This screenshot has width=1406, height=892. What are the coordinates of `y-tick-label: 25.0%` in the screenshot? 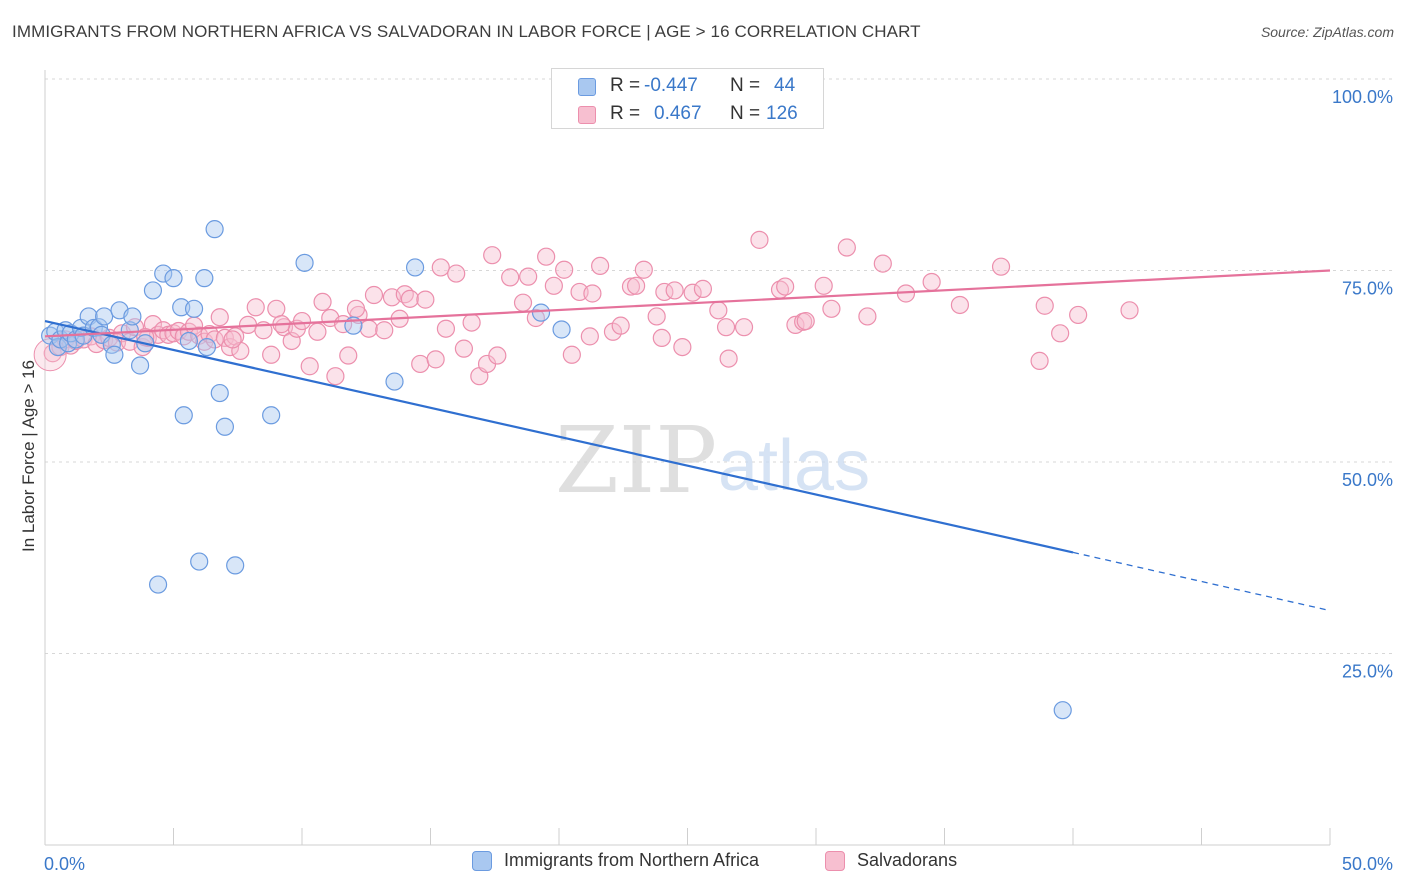 It's located at (1367, 672).